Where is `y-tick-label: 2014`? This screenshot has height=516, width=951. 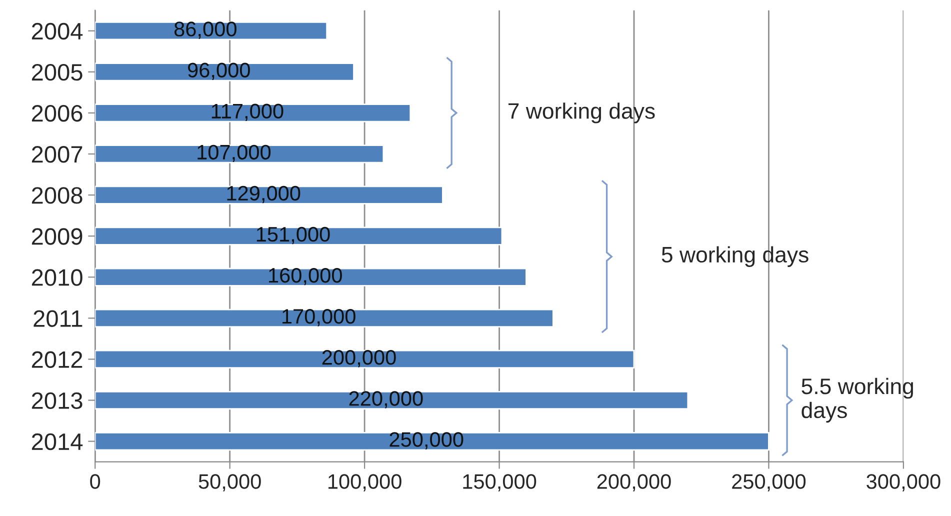 y-tick-label: 2014 is located at coordinates (57, 441).